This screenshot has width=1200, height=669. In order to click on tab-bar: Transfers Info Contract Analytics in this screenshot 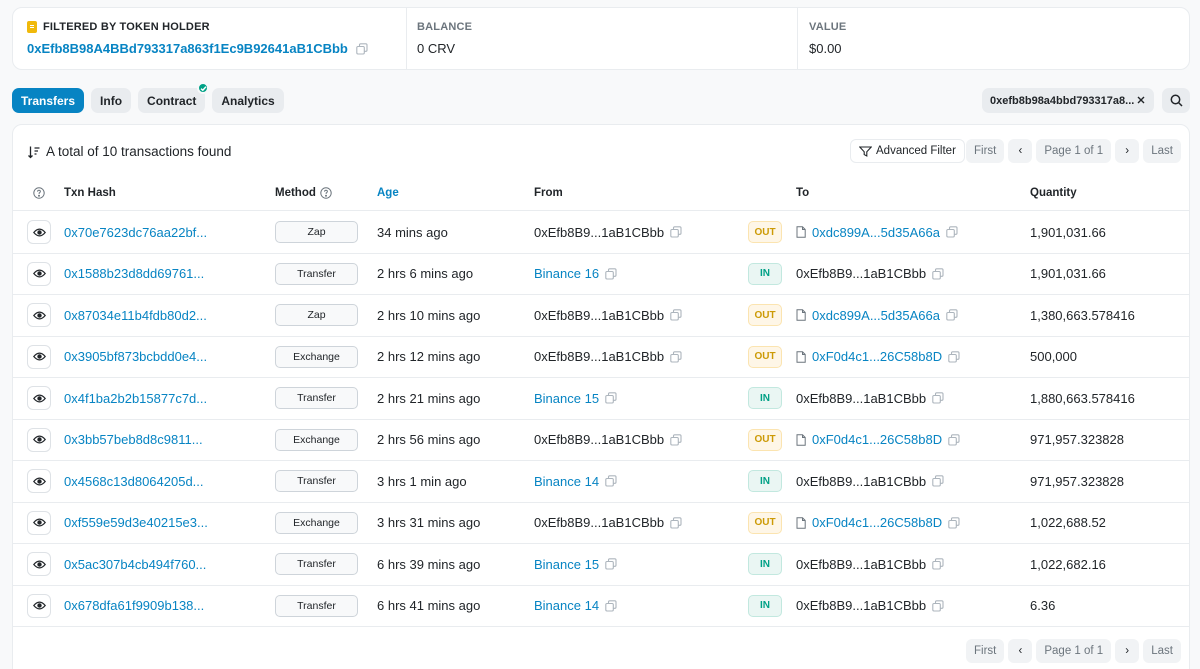, I will do `click(148, 97)`.